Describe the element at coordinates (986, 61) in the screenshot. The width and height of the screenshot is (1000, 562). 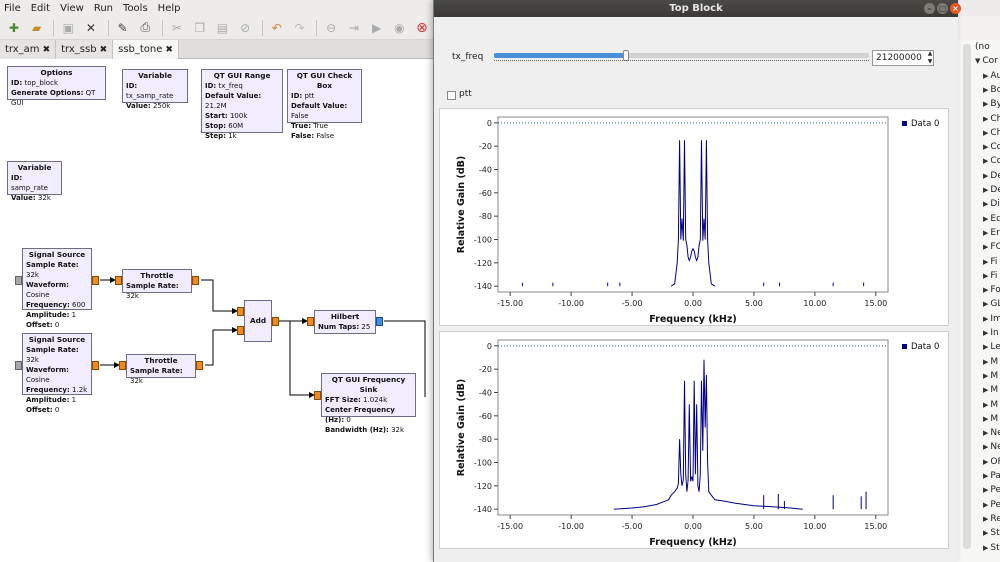
I see `block-category-item: ▼ Cor` at that location.